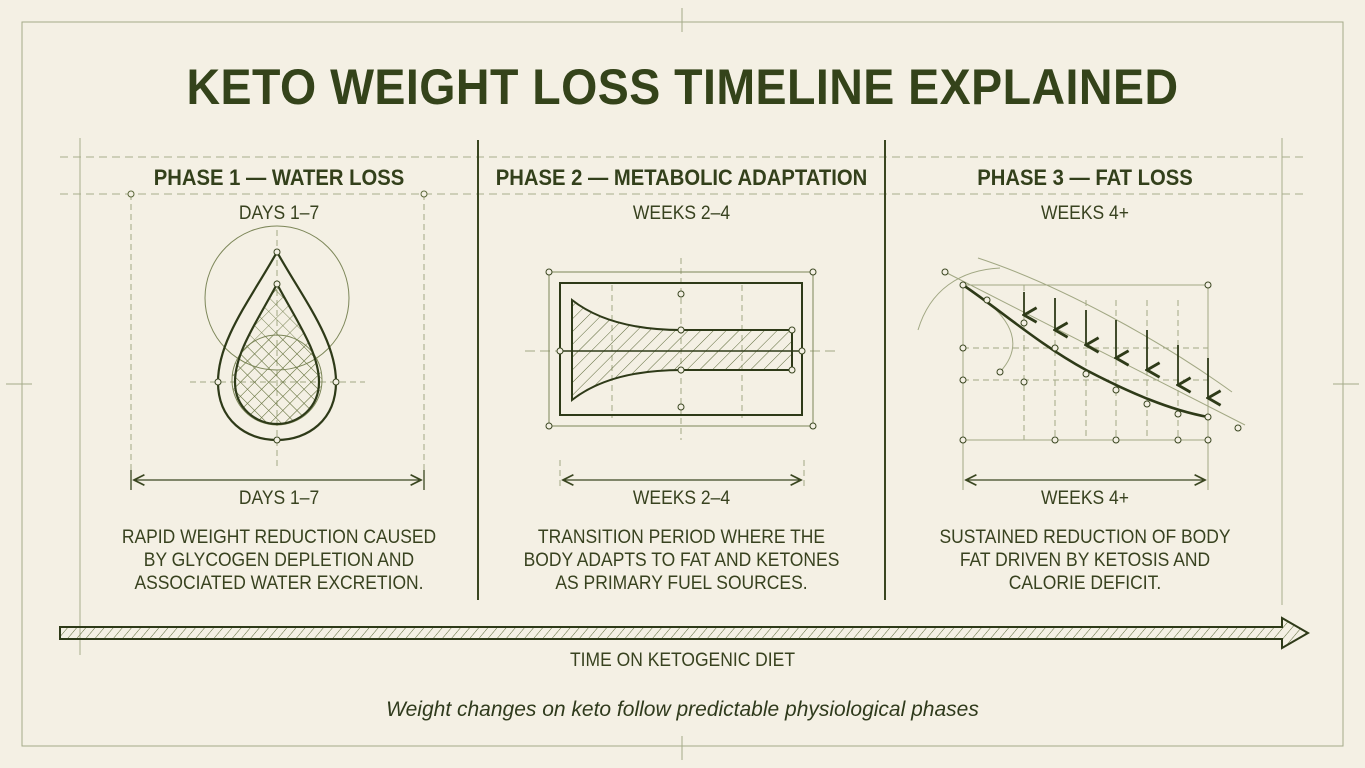  I want to click on phase-1-description-line: BY GLYCOGEN DEPLETION AND, so click(279, 560).